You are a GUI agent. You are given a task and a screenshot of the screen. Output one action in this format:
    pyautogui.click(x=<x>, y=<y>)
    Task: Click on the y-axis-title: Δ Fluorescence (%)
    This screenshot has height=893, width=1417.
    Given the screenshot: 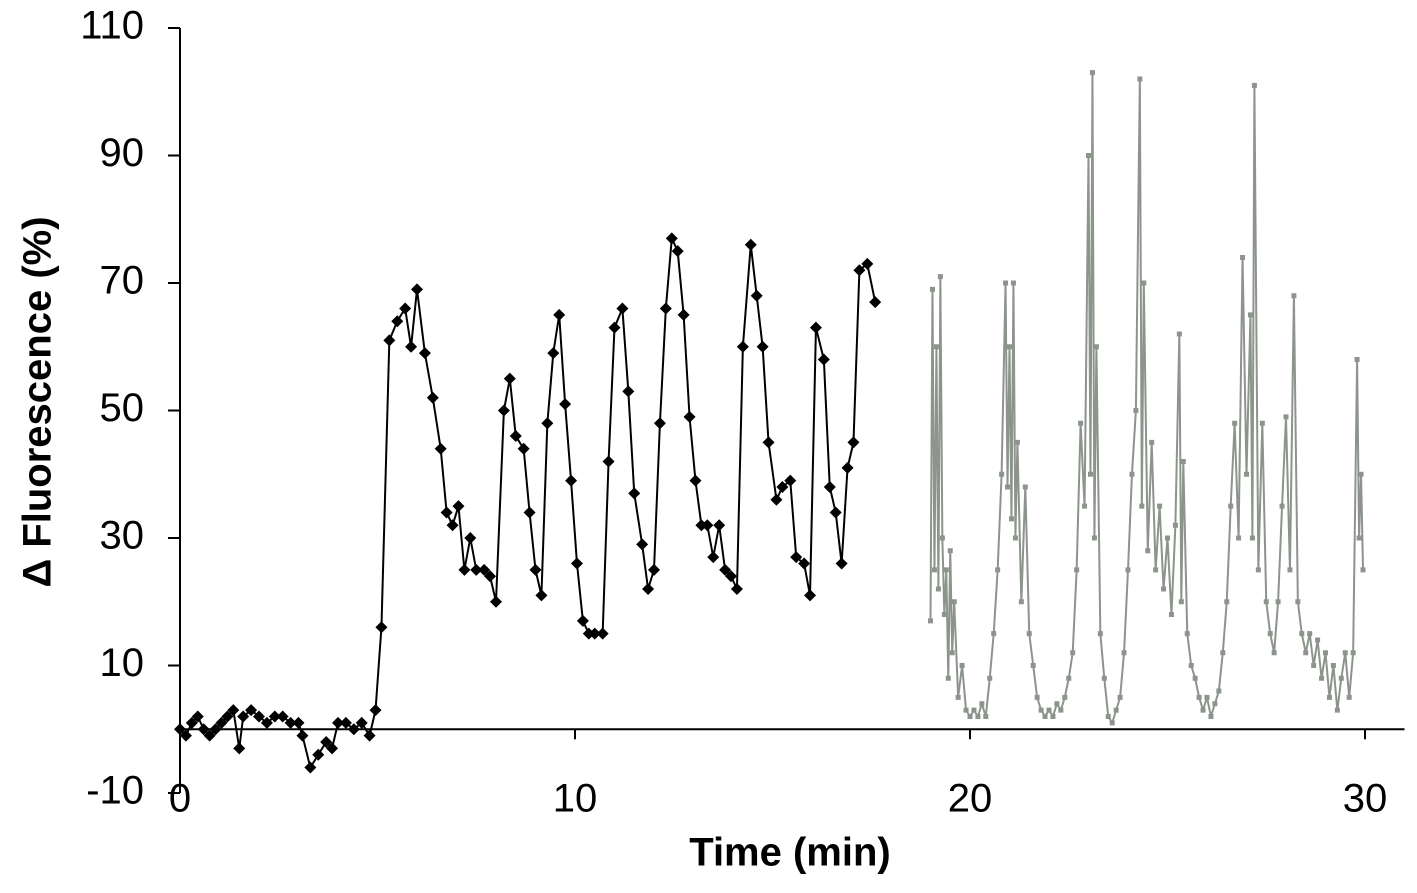 What is the action you would take?
    pyautogui.click(x=38, y=401)
    